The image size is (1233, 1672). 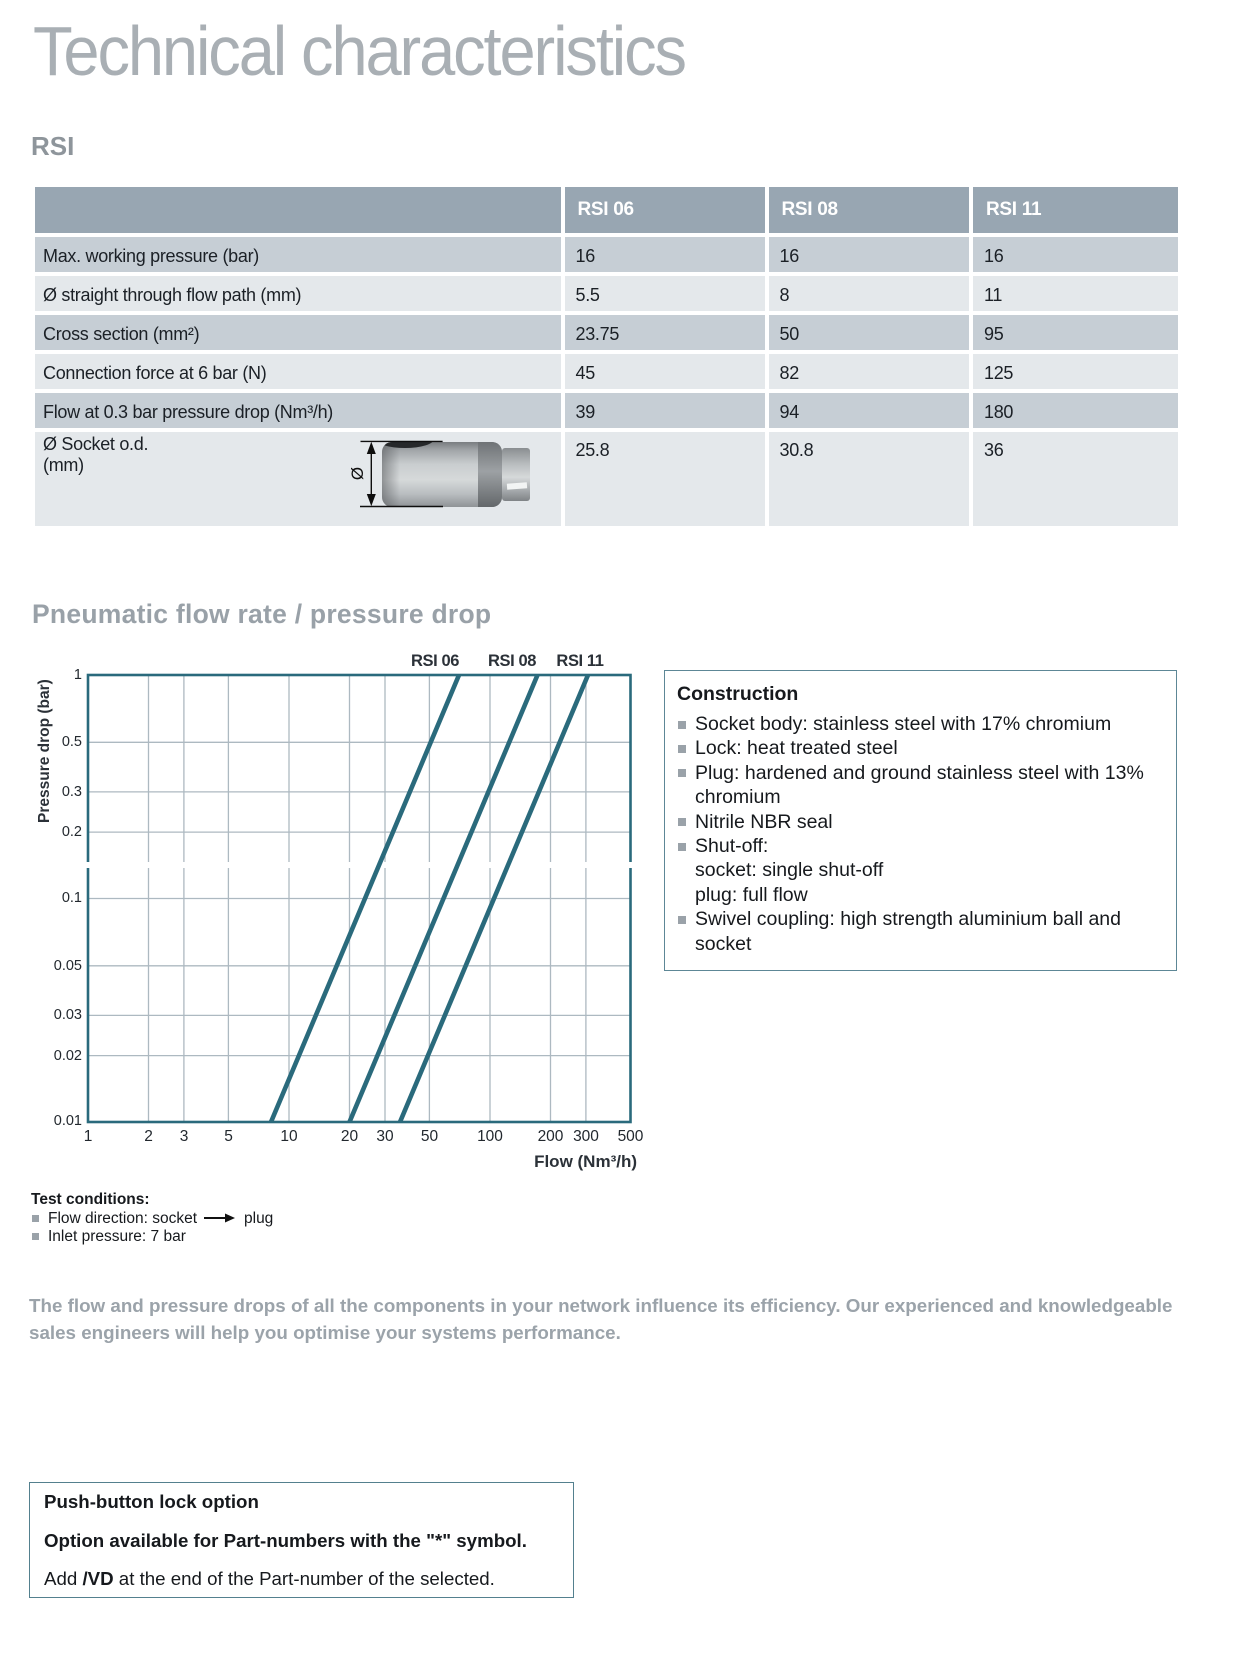 What do you see at coordinates (357, 473) in the screenshot?
I see `svg-text: Ø` at bounding box center [357, 473].